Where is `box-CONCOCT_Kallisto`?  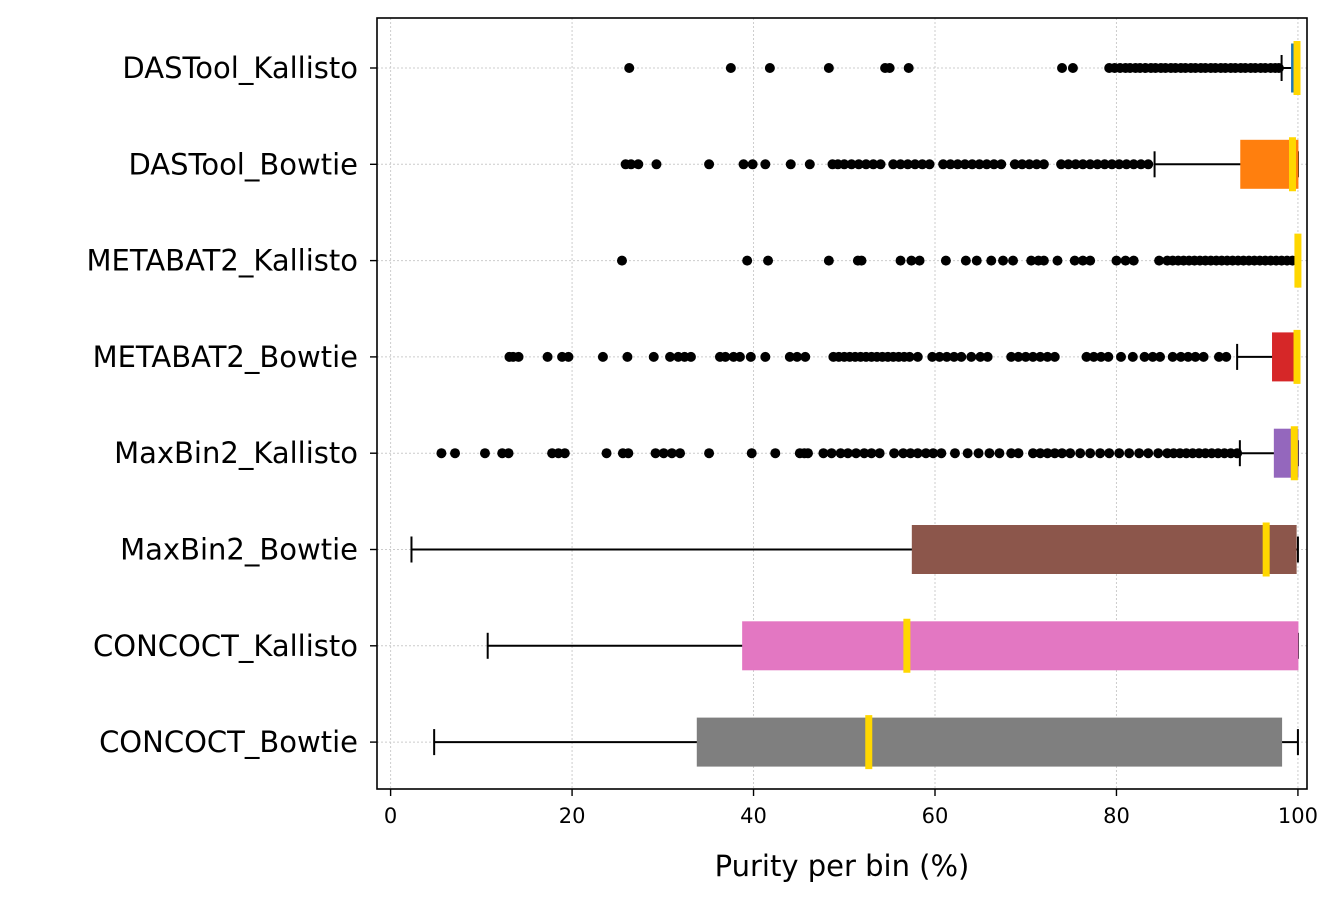 box-CONCOCT_Kallisto is located at coordinates (892, 645).